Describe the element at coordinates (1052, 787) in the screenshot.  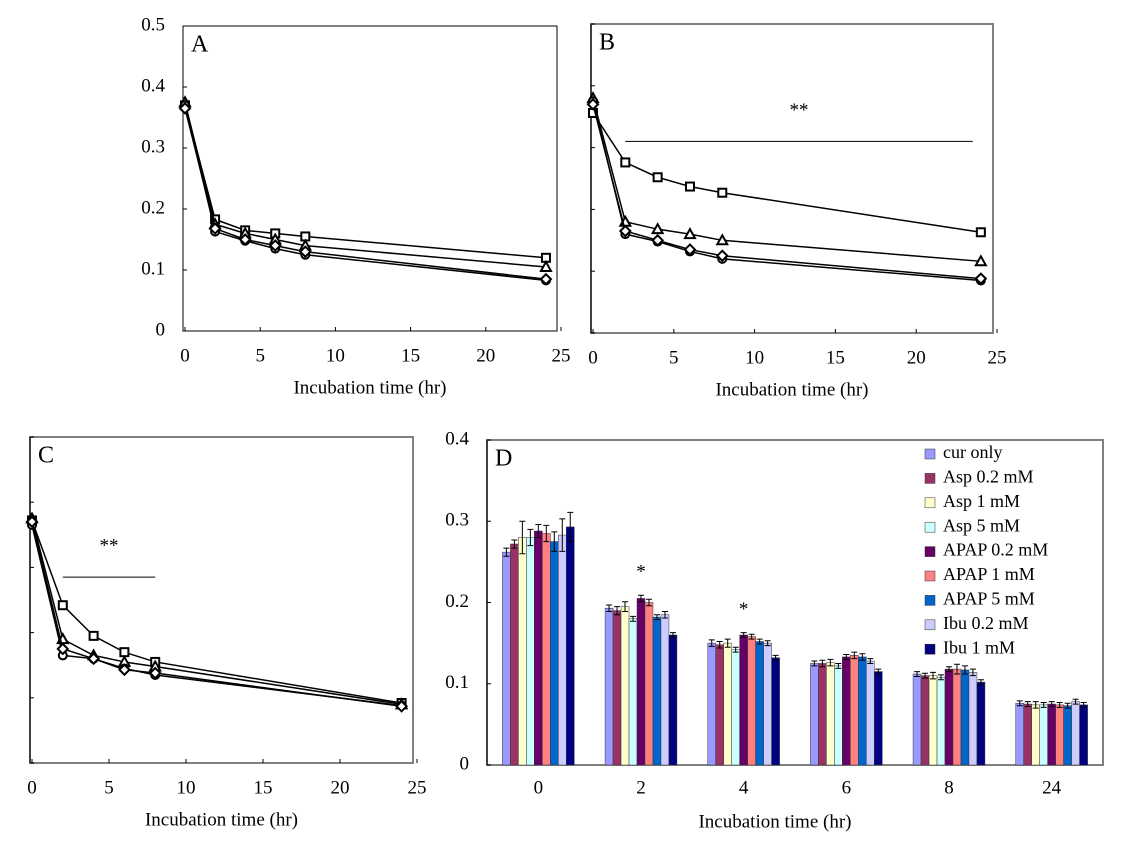
I see `x-tick-label: 24` at that location.